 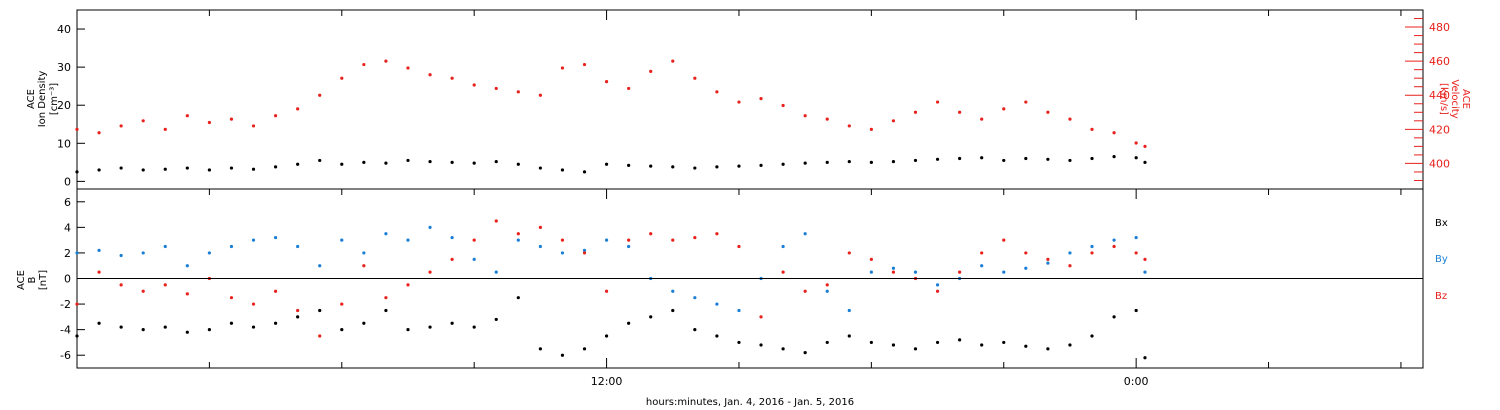 I want to click on top-left-ticks: 0 10 20 30 40, so click(x=71, y=105).